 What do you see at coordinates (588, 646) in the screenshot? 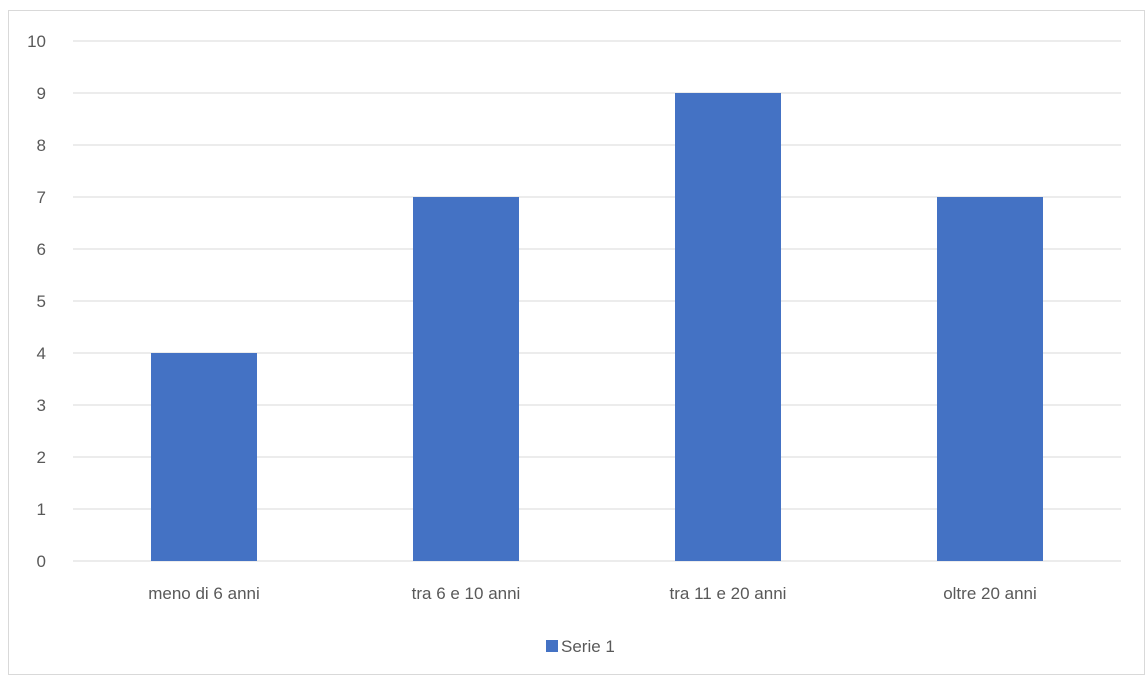
I see `legend-label-serie-1: Serie 1` at bounding box center [588, 646].